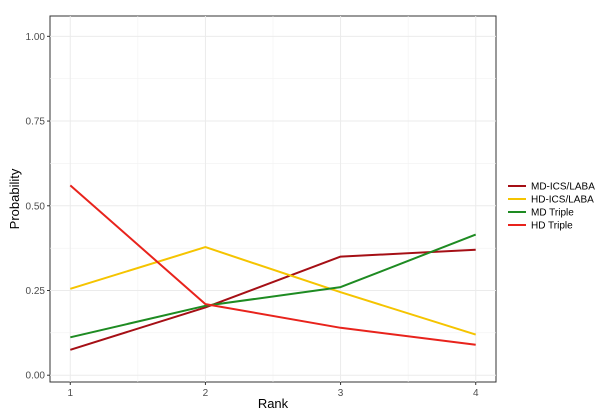 The height and width of the screenshot is (420, 602). Describe the element at coordinates (70, 393) in the screenshot. I see `x-tick-label: 1` at that location.